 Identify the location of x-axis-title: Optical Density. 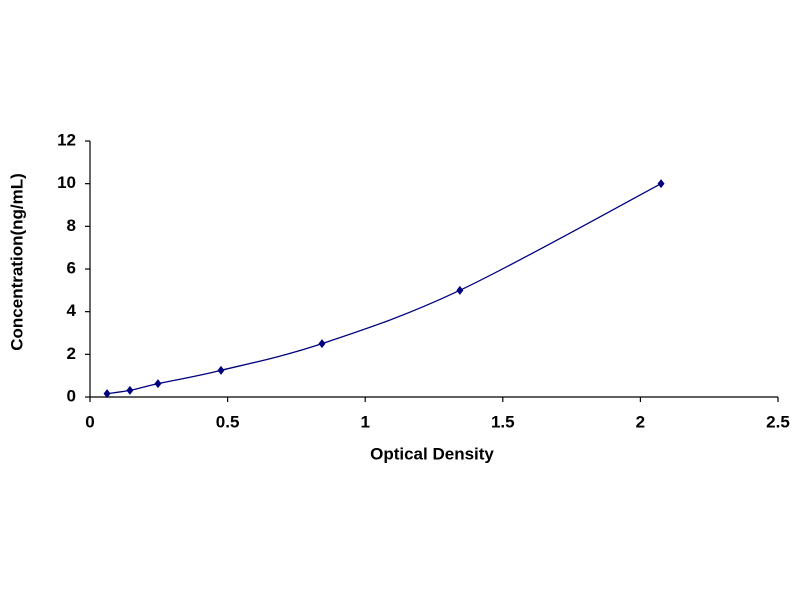
(432, 453).